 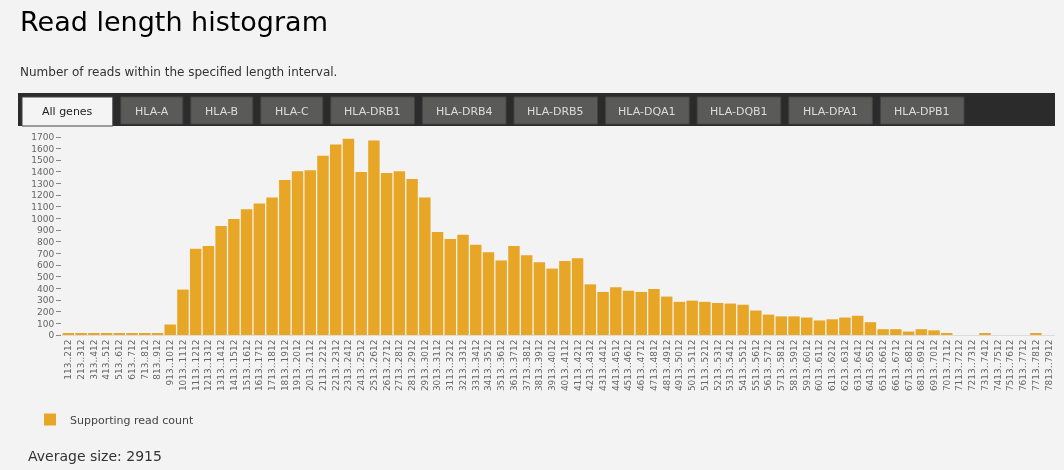 I want to click on y-tick-label: 500, so click(x=46, y=276).